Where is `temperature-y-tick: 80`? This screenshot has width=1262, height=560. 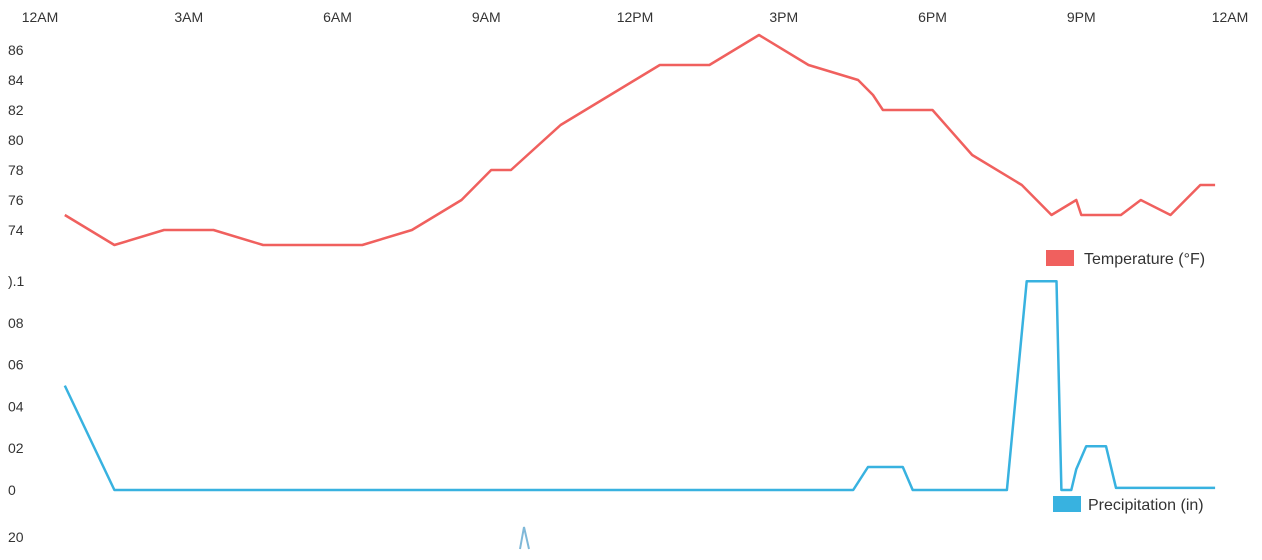 temperature-y-tick: 80 is located at coordinates (16, 140).